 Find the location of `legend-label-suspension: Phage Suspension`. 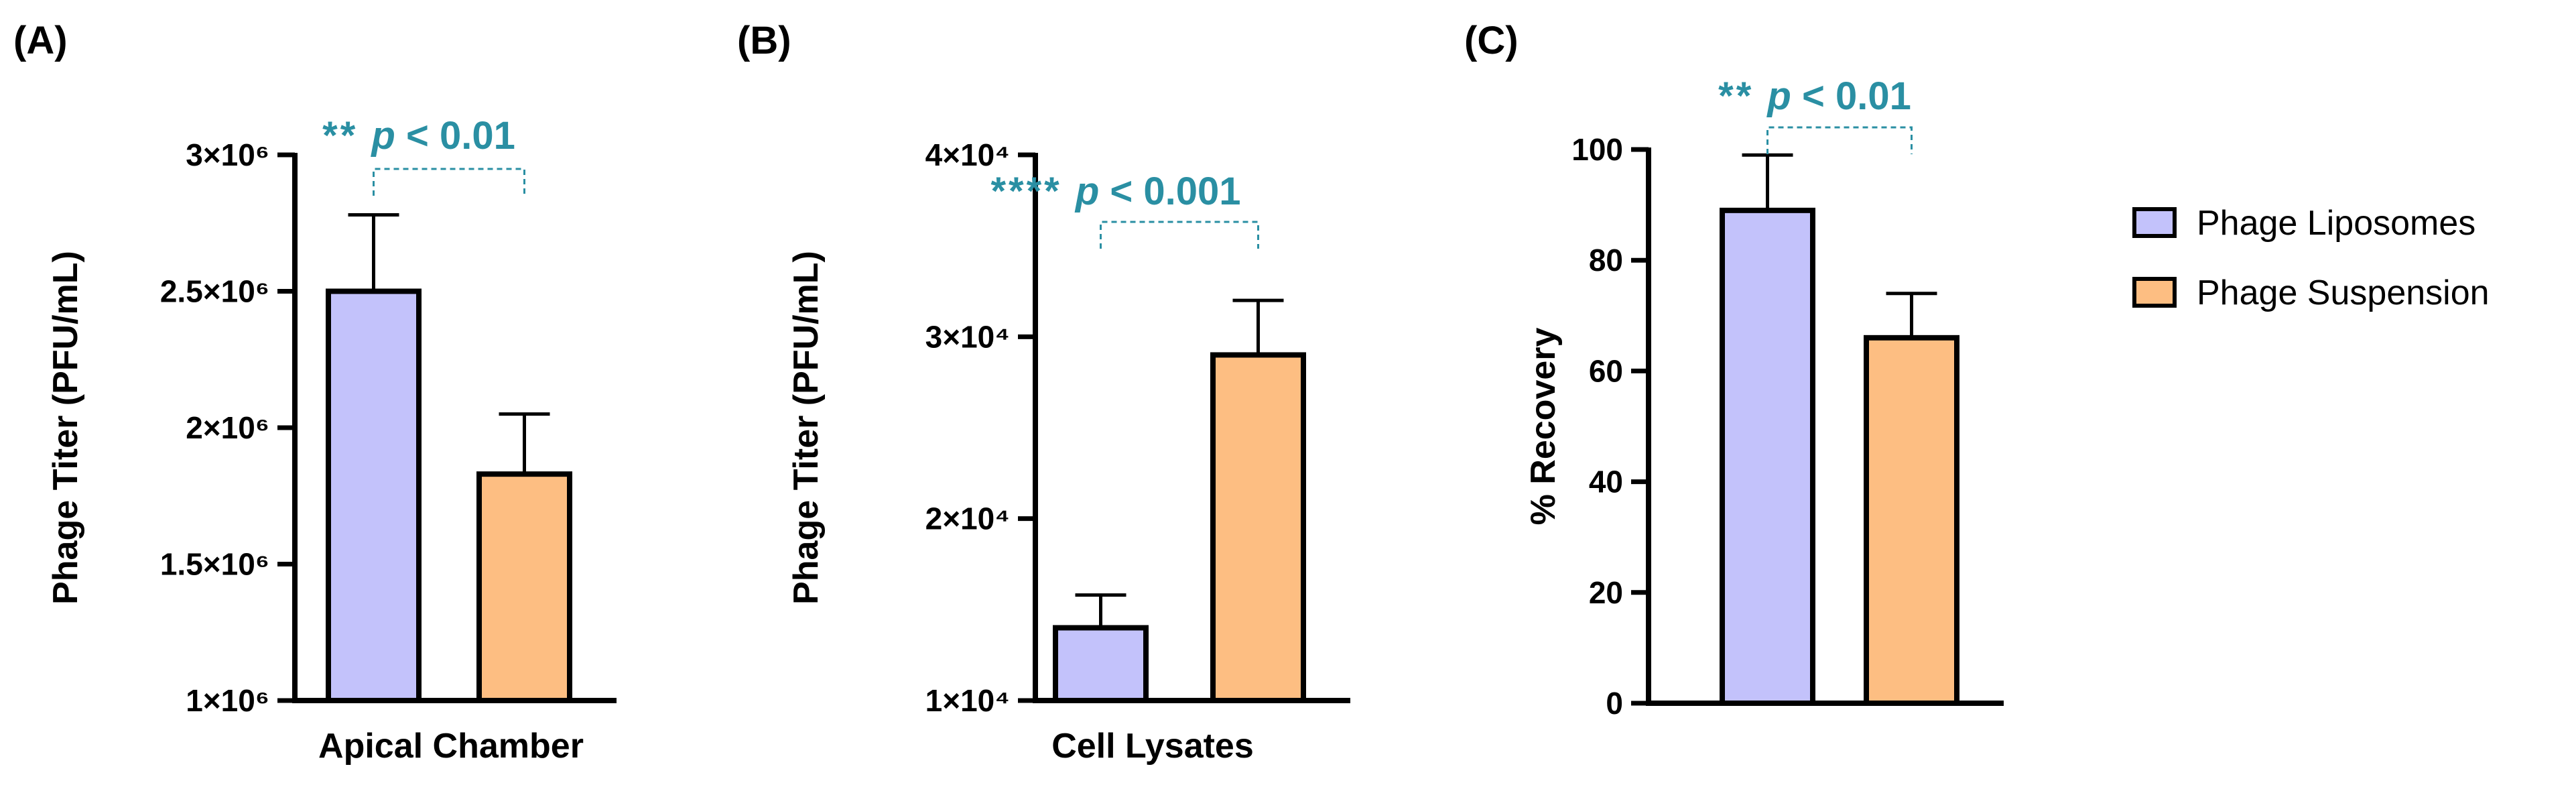

legend-label-suspension: Phage Suspension is located at coordinates (2343, 293).